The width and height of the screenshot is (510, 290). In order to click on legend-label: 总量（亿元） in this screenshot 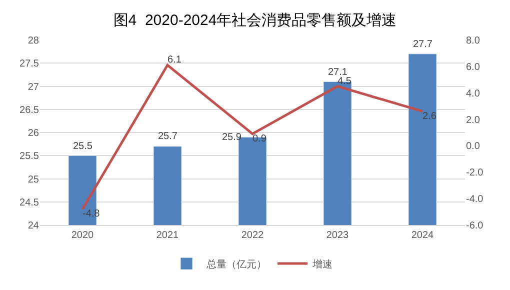, I will do `click(236, 264)`.